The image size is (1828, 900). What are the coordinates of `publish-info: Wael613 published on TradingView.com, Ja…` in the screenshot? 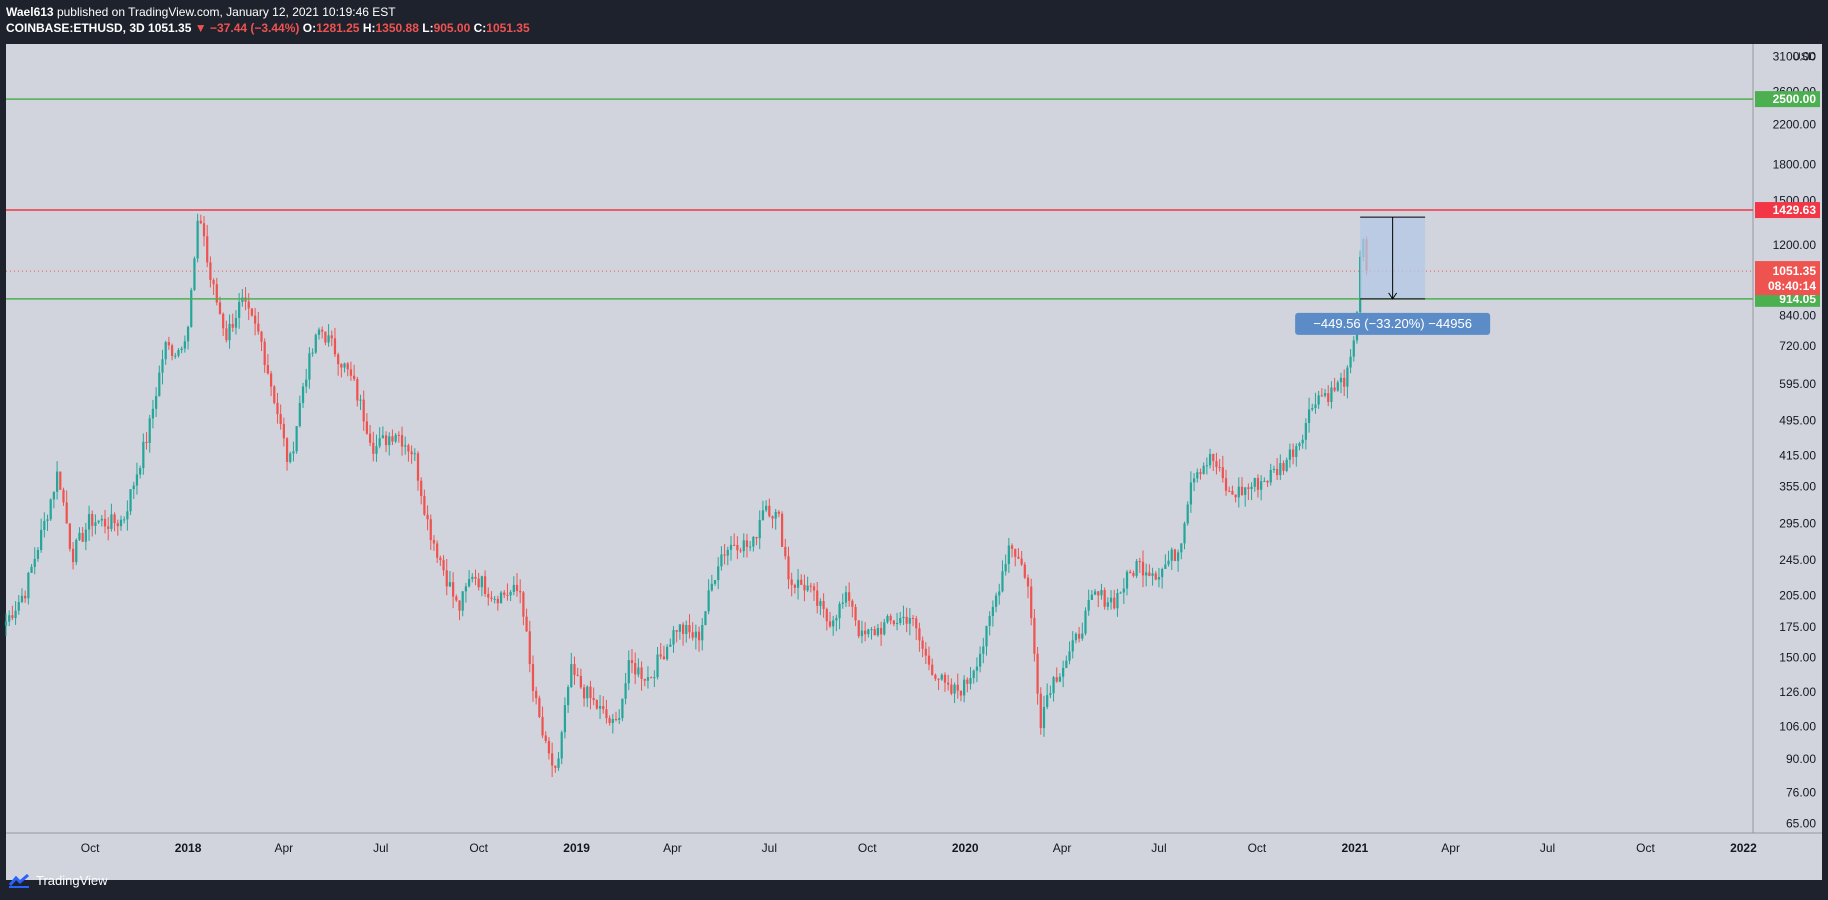 It's located at (201, 12).